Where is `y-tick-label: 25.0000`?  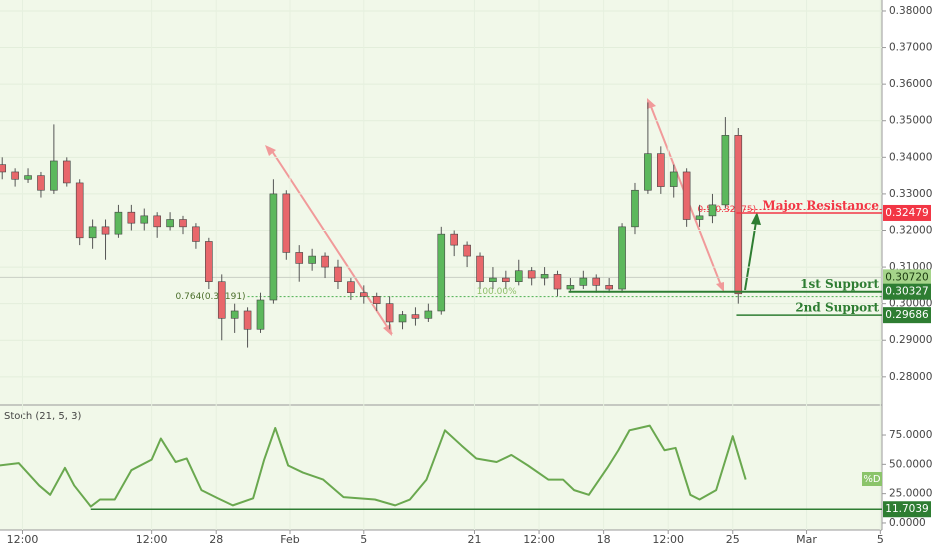
y-tick-label: 25.0000 is located at coordinates (910, 494).